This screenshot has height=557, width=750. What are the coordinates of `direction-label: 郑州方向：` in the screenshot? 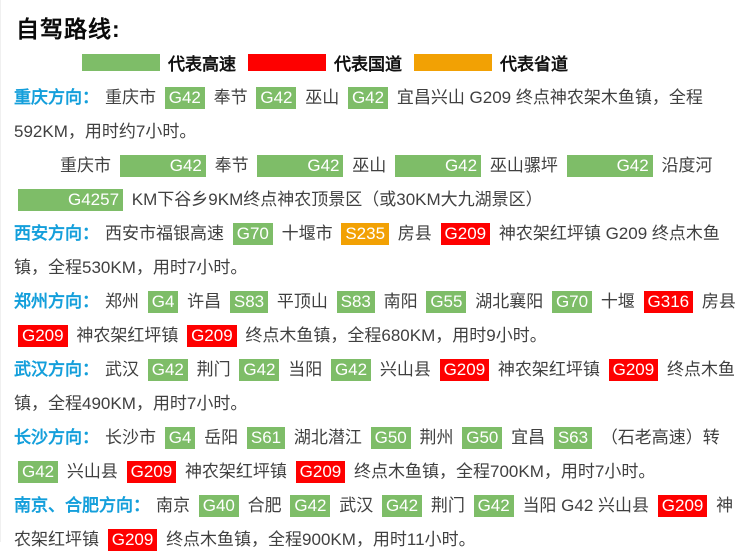 It's located at (56, 301).